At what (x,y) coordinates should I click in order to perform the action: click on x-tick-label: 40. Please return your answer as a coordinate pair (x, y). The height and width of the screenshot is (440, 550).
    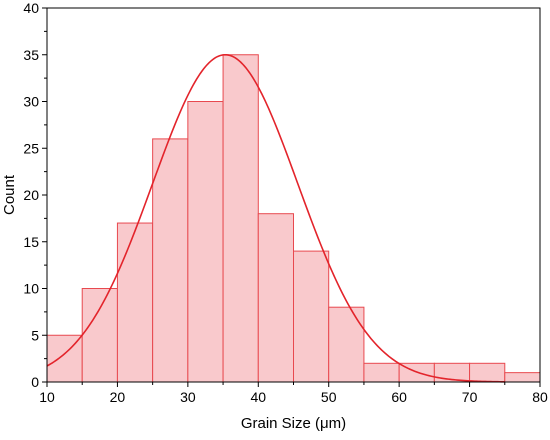
    Looking at the image, I should click on (258, 397).